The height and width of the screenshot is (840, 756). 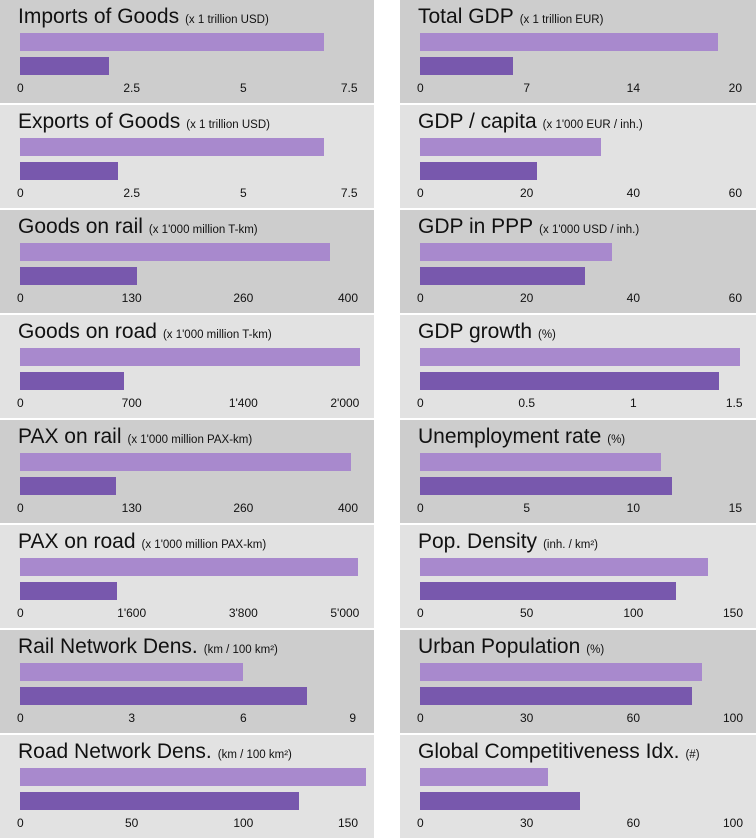 I want to click on chart-panel: Pop. Density (inh. / km²) 0 50 100 150, so click(x=578, y=576).